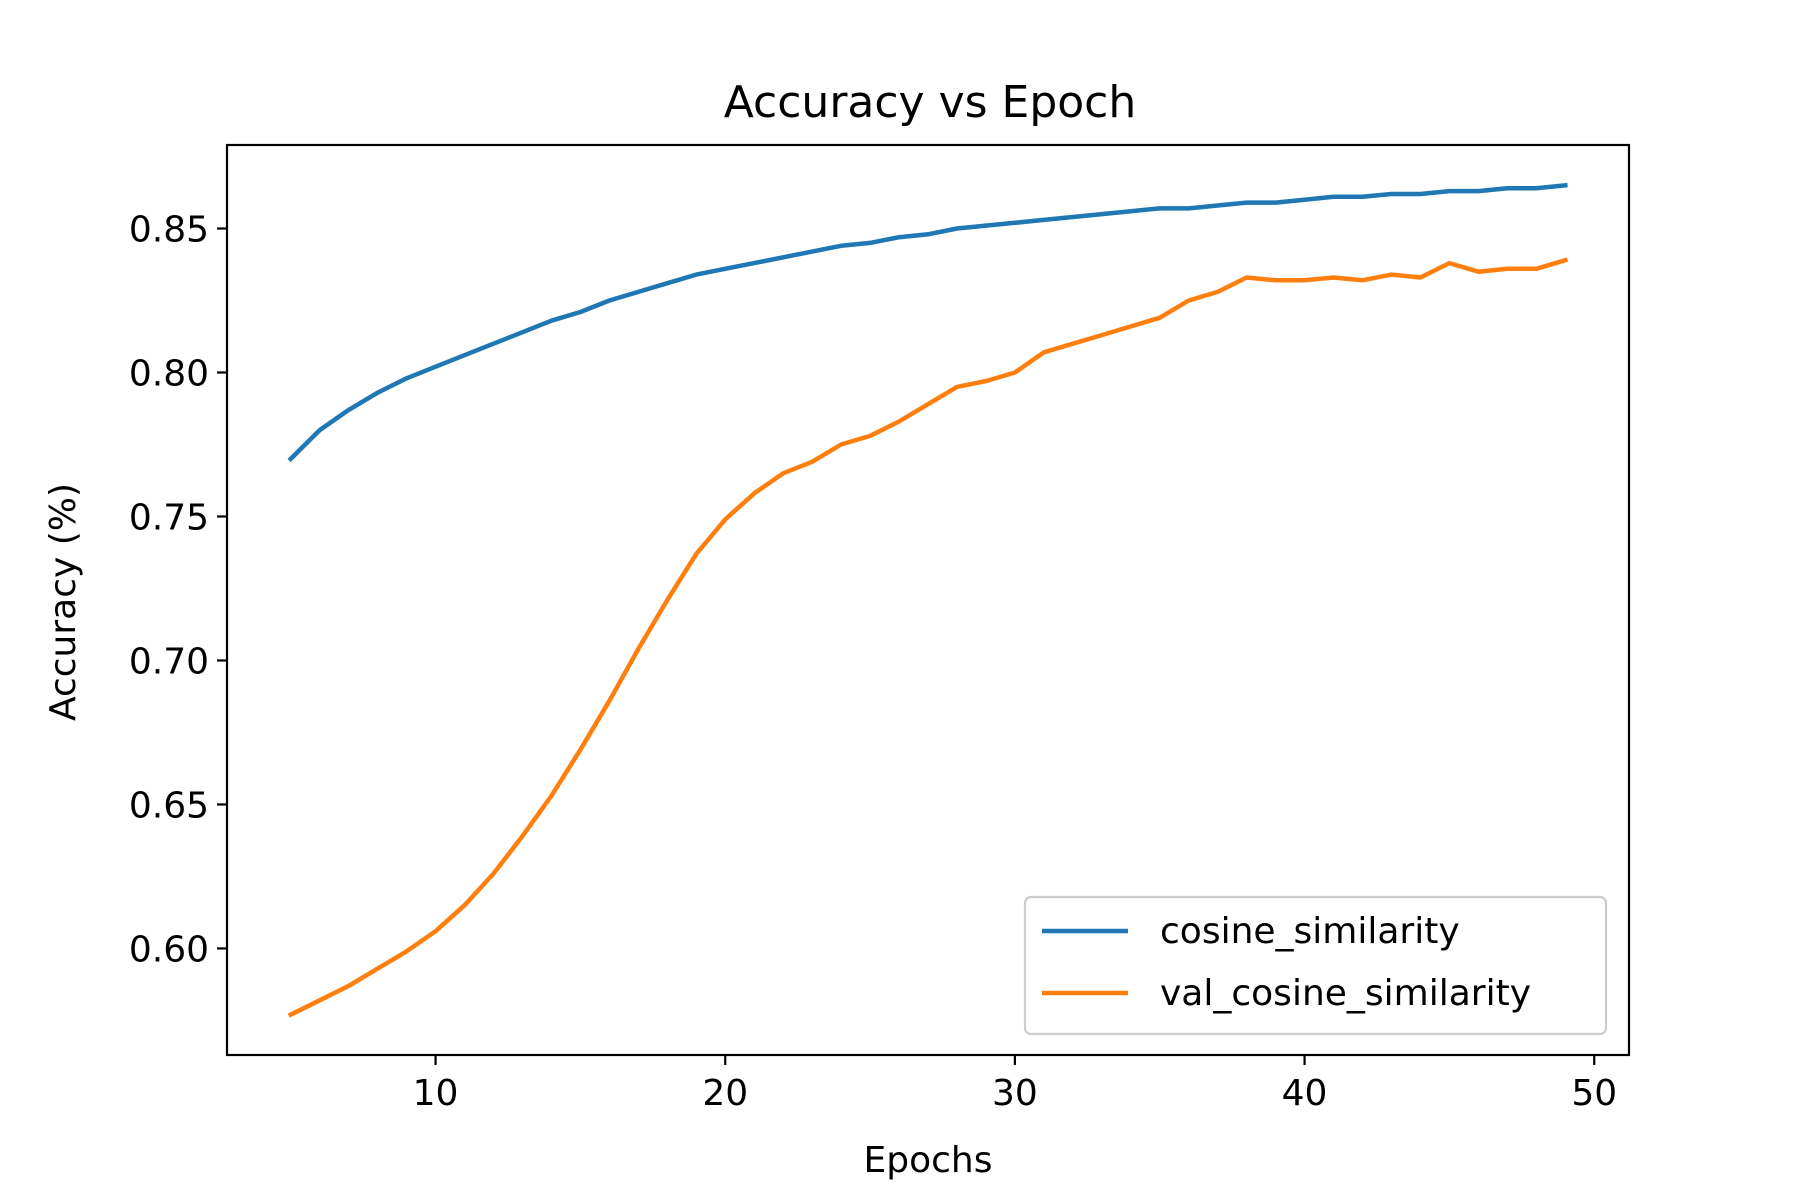  I want to click on x-tick-label: 30, so click(1015, 1093).